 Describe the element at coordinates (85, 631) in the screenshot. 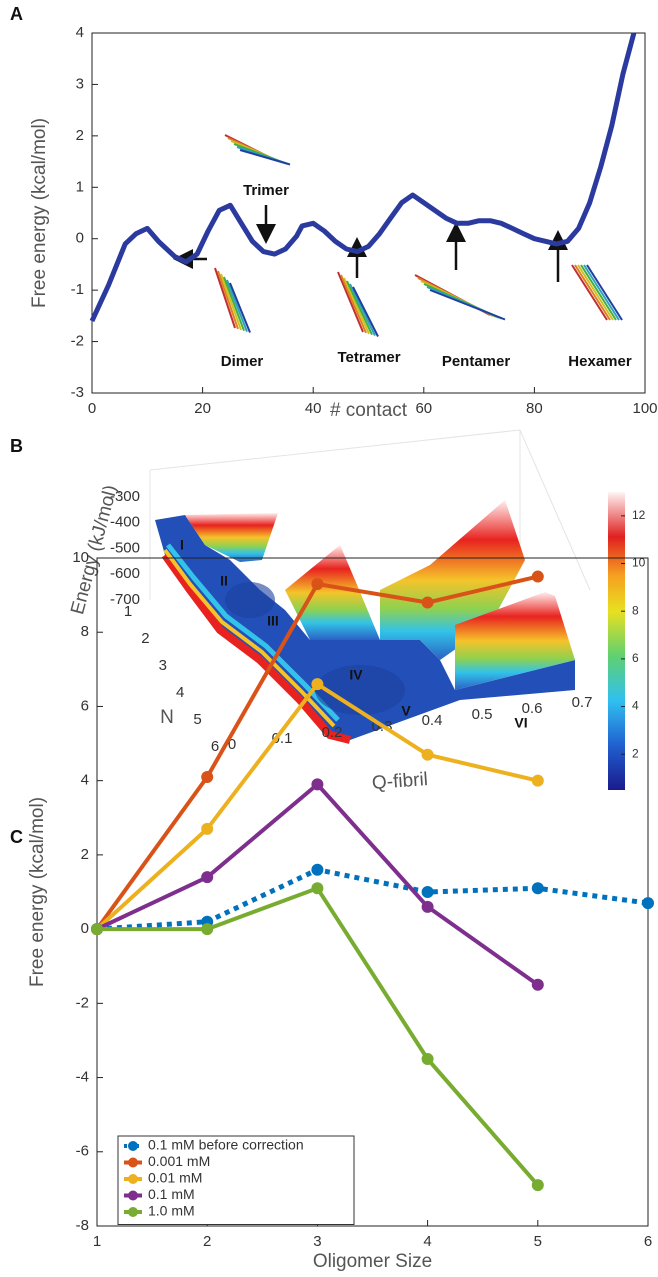

I see `y-tick-label: 8` at that location.